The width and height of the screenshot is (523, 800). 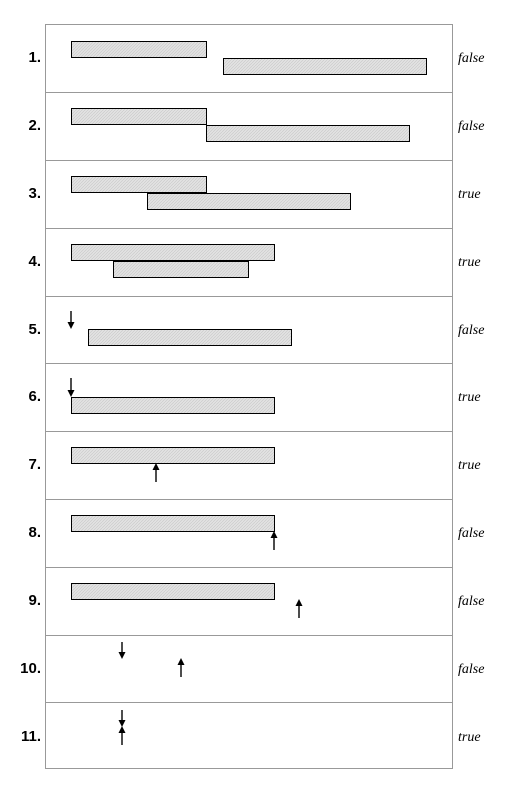 What do you see at coordinates (471, 601) in the screenshot?
I see `row-result-9: false` at bounding box center [471, 601].